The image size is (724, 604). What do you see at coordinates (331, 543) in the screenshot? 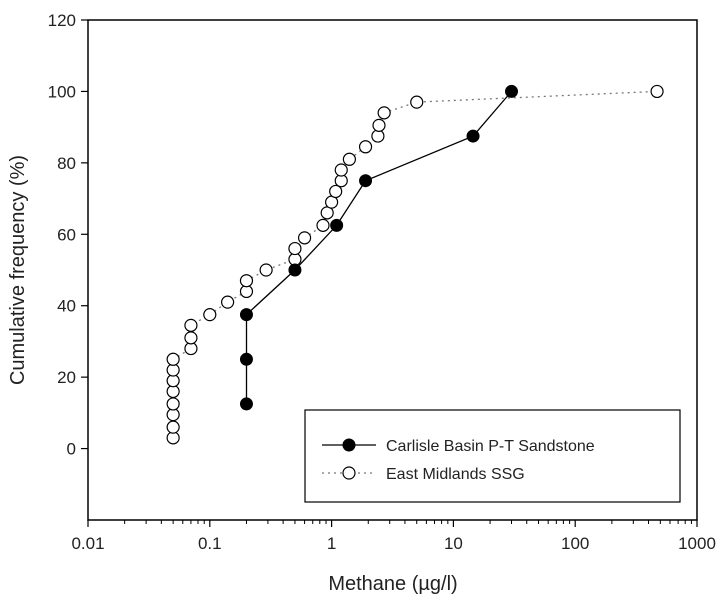
I see `x-tick-label: 1` at bounding box center [331, 543].